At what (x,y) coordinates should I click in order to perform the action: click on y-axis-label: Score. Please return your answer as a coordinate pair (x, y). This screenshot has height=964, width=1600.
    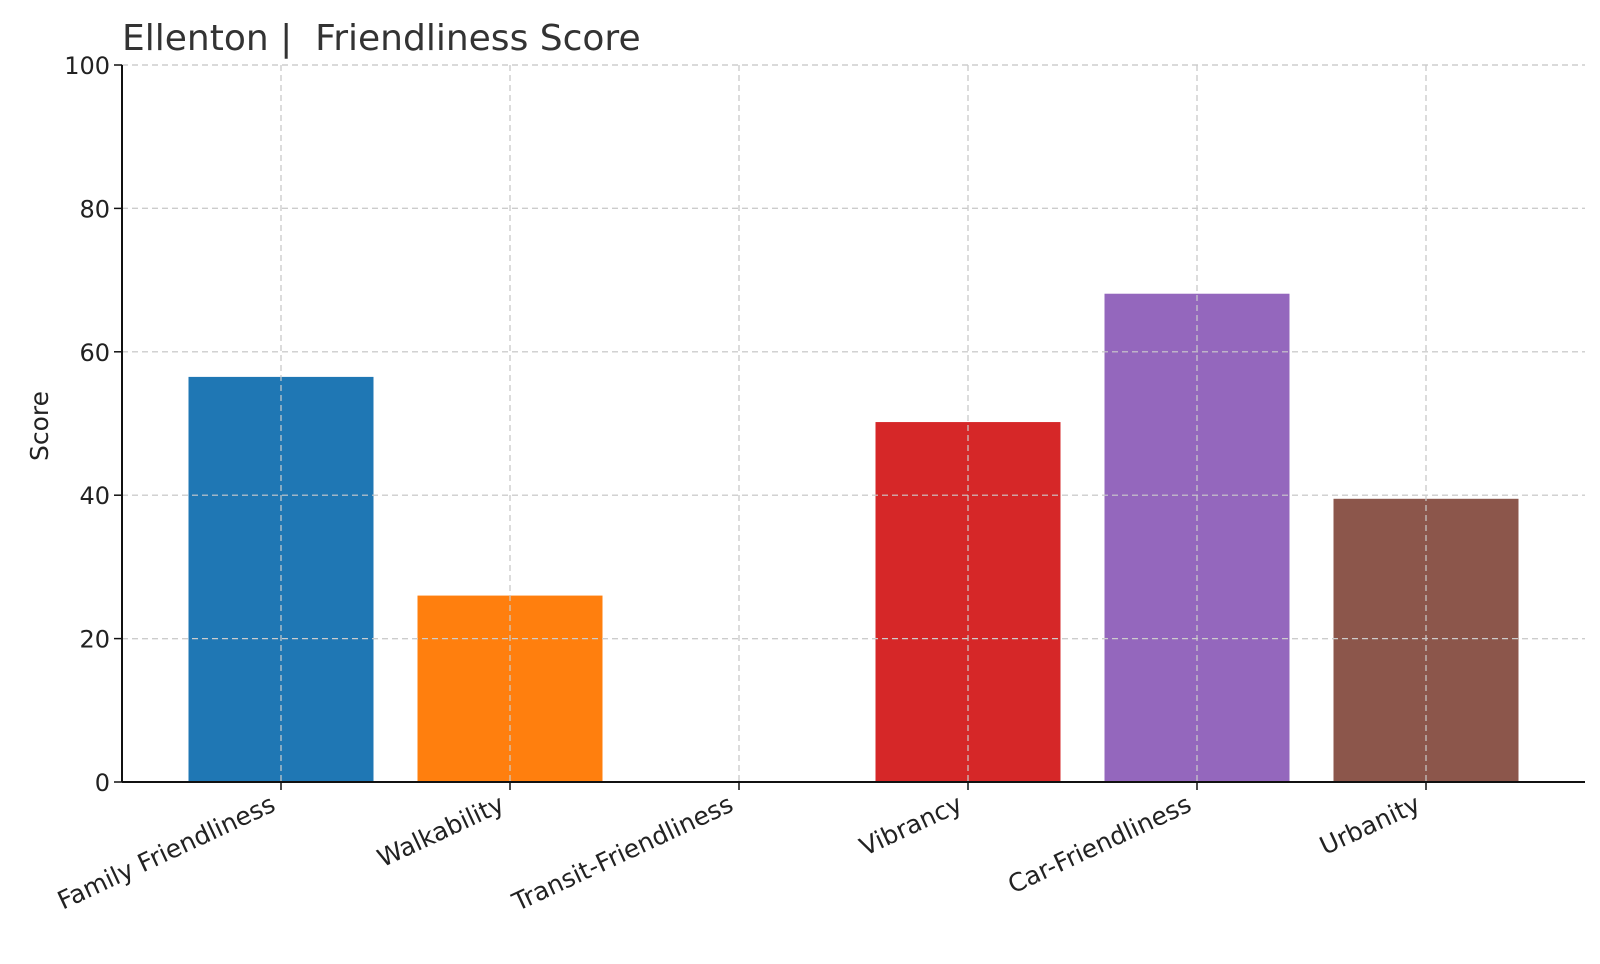
    Looking at the image, I should click on (39, 426).